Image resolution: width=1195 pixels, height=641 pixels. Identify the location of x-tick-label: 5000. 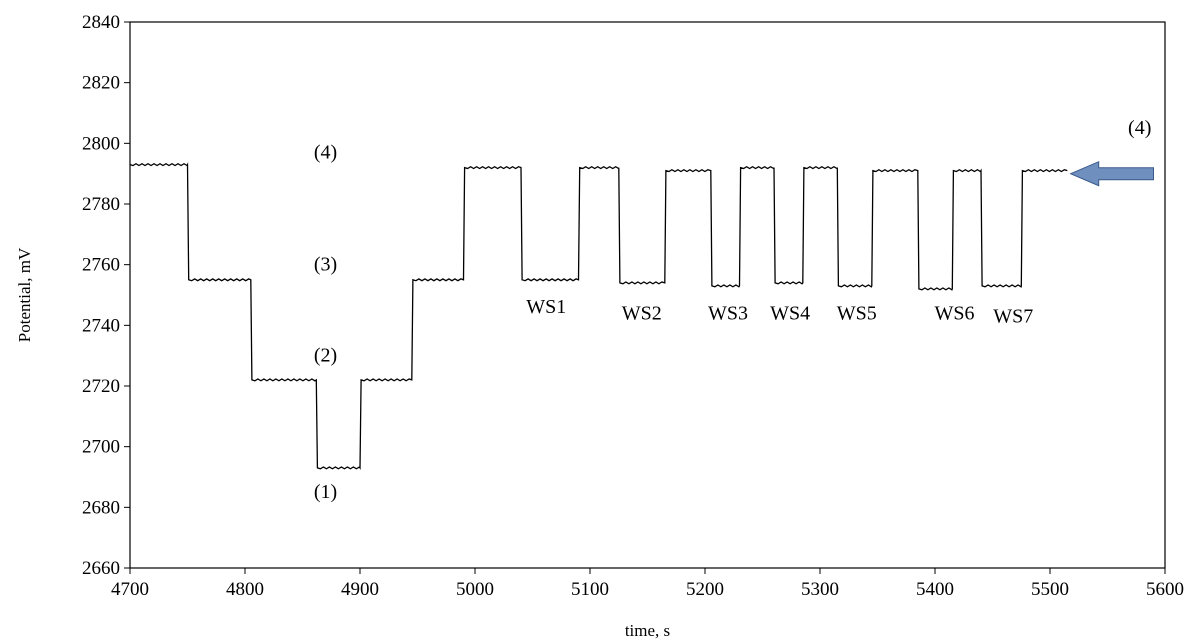
(475, 589).